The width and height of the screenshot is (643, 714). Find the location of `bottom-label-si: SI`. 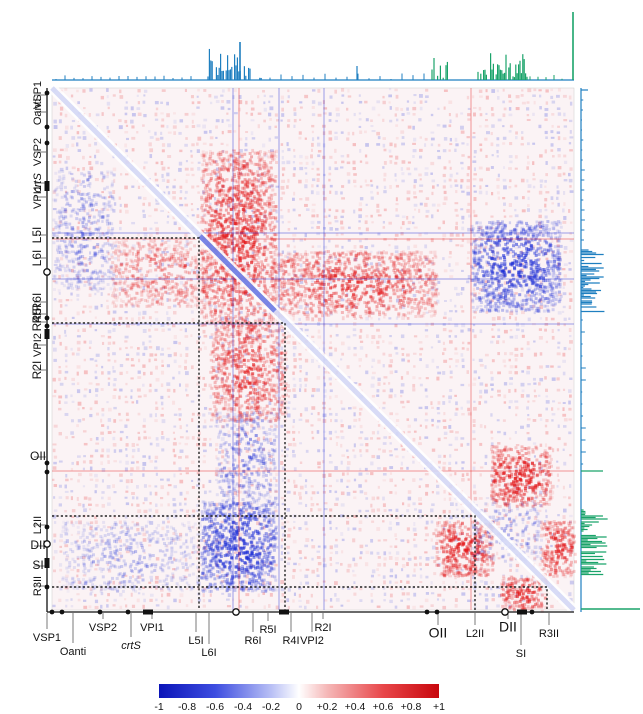

bottom-label-si: SI is located at coordinates (521, 636).